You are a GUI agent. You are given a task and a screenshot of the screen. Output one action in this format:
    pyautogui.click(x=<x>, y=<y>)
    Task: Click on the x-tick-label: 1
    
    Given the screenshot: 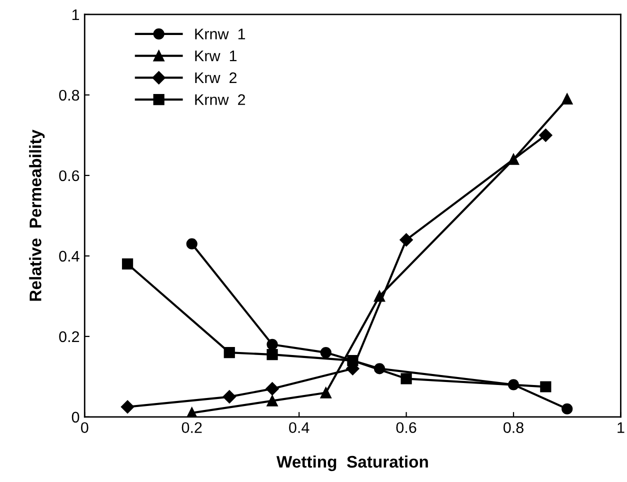 What is the action you would take?
    pyautogui.click(x=621, y=427)
    